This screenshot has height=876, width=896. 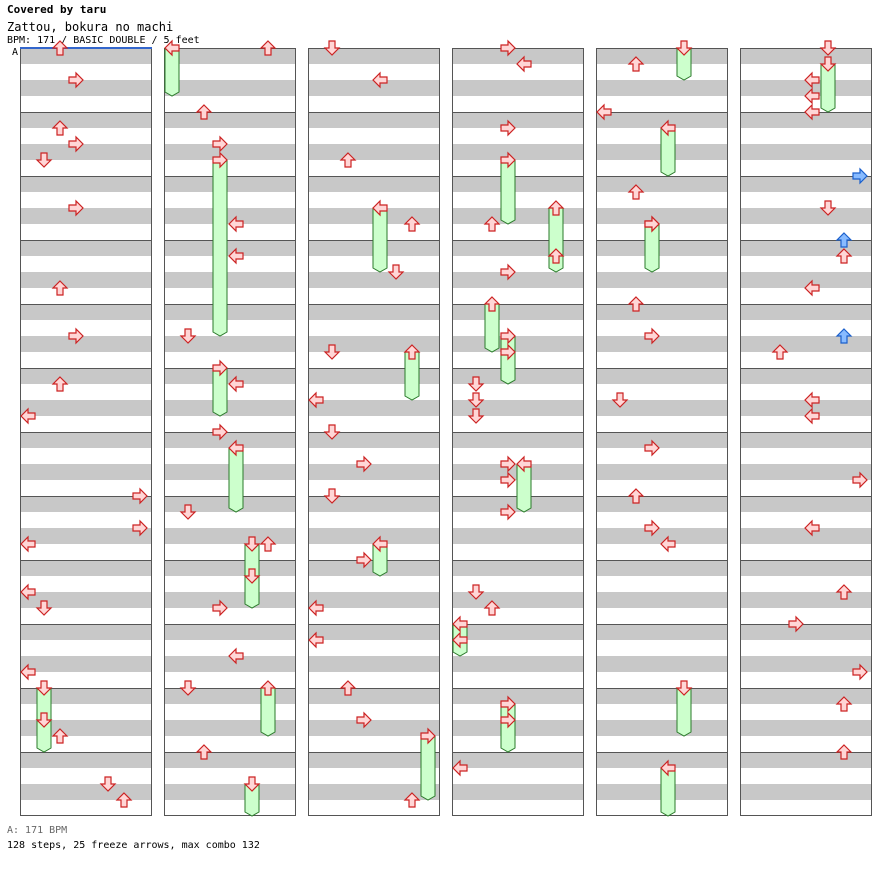 I want to click on step-blue-up-arrow, so click(x=844, y=240).